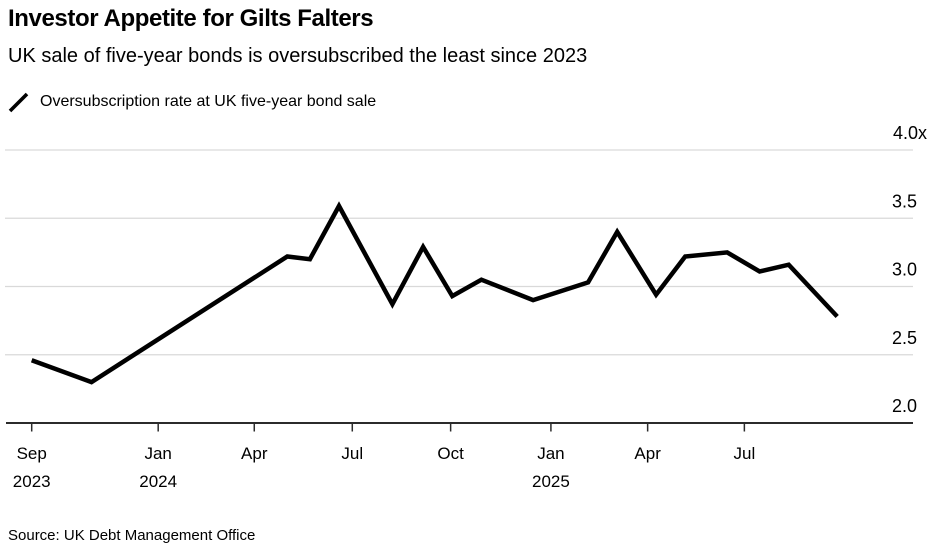 The height and width of the screenshot is (553, 940). I want to click on x-axis-label-month: Oct, so click(450, 453).